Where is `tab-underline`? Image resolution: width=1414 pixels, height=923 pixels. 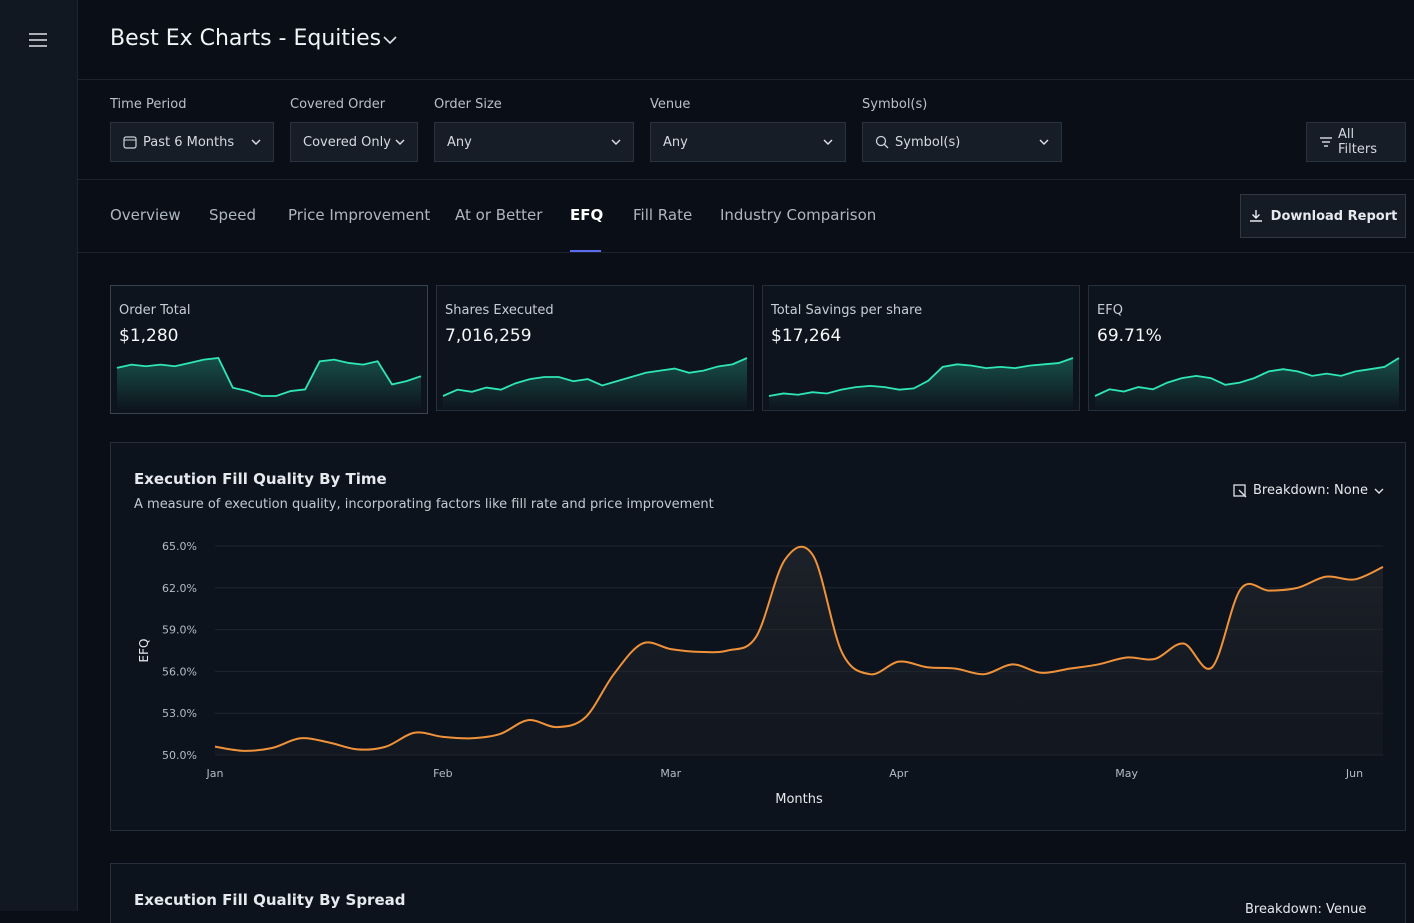 tab-underline is located at coordinates (585, 251).